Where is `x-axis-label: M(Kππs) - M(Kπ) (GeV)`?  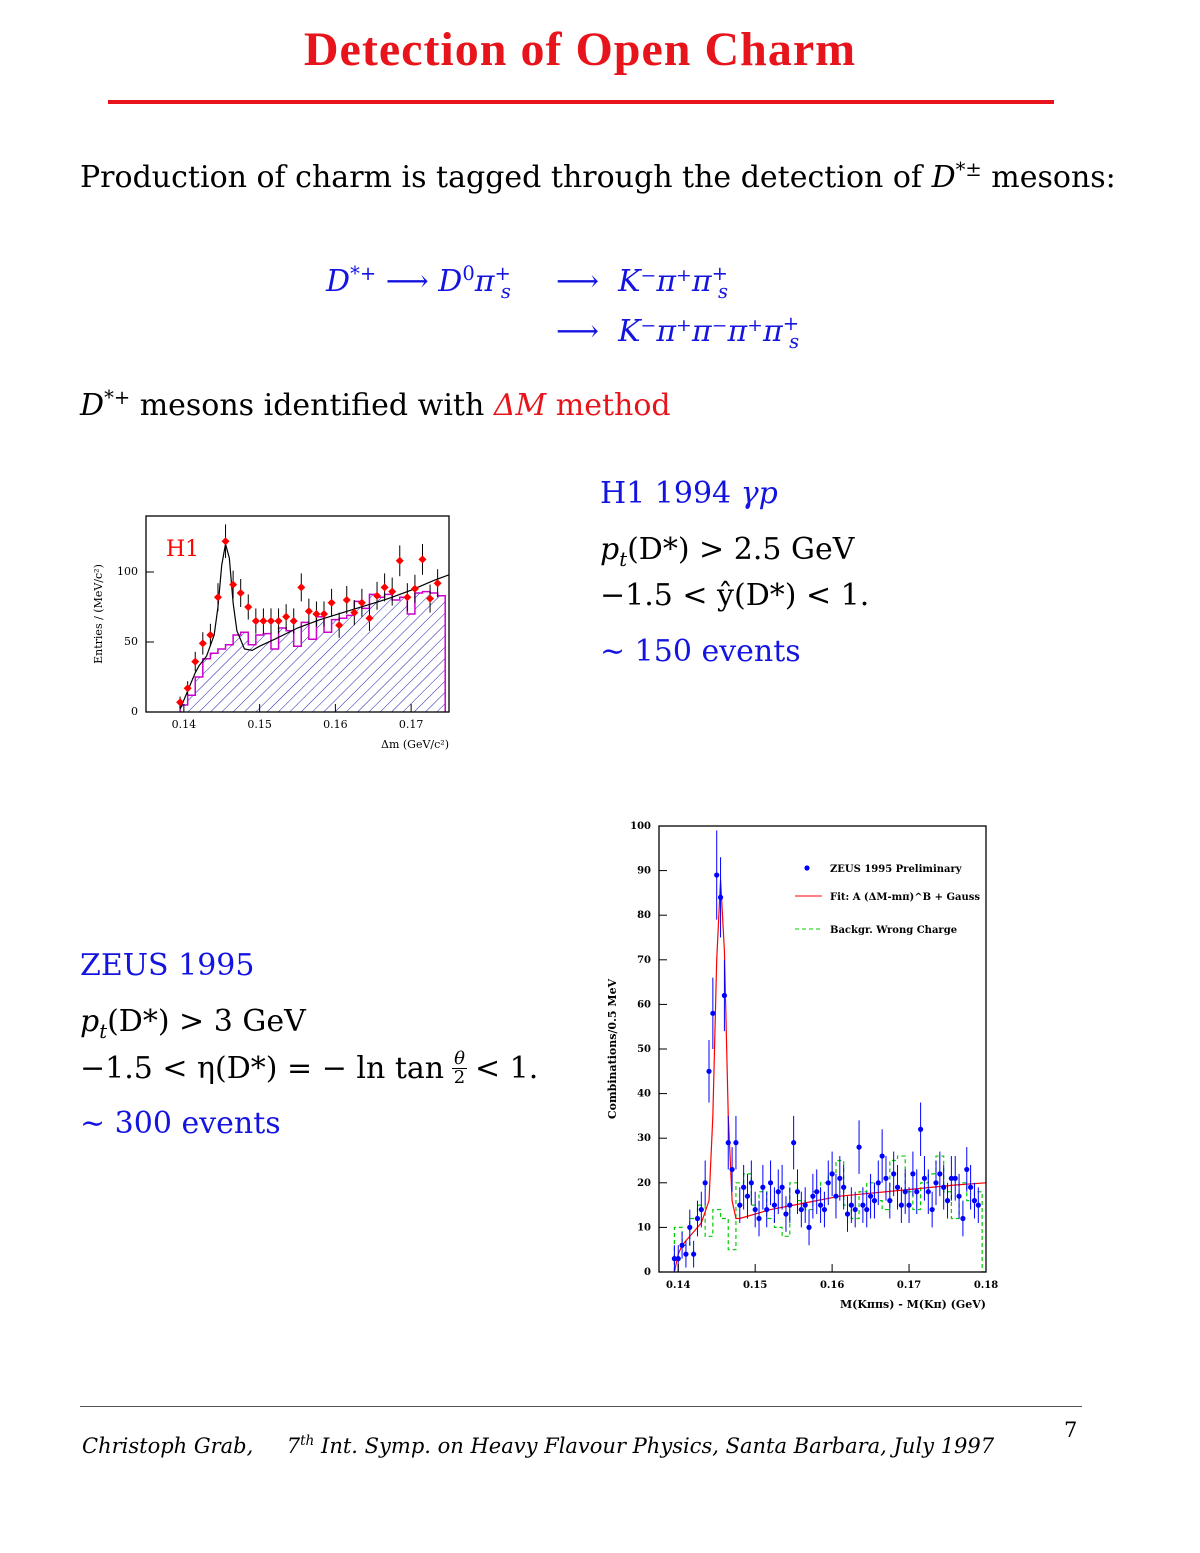
x-axis-label: M(Kππs) - M(Kπ) (GeV) is located at coordinates (913, 1304).